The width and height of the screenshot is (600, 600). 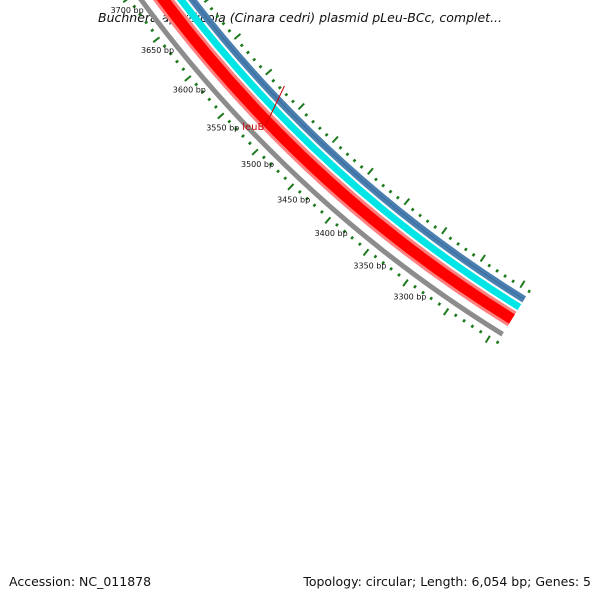 I want to click on bp-tick-label: 3550 bp, so click(x=222, y=127).